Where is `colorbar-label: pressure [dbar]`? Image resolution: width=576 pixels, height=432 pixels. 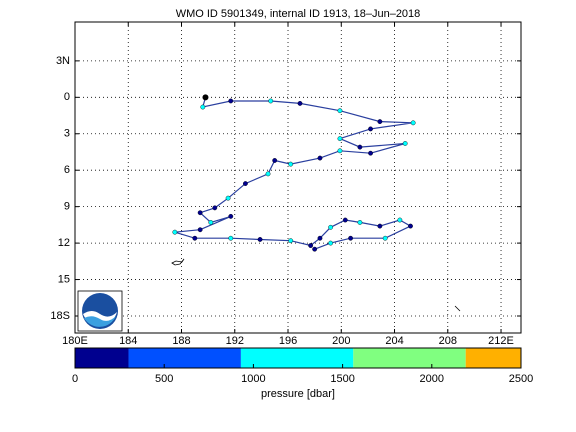
colorbar-label: pressure [dbar] is located at coordinates (298, 394).